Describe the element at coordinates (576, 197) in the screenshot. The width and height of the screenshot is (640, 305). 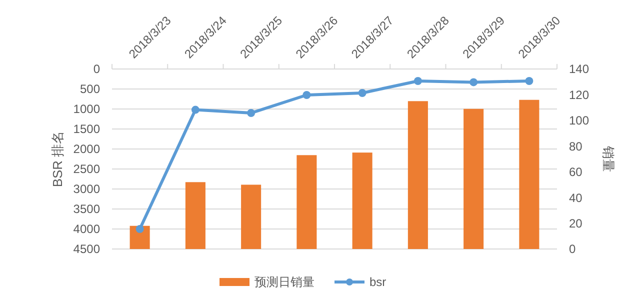
I see `y2-tick-label: 40` at that location.